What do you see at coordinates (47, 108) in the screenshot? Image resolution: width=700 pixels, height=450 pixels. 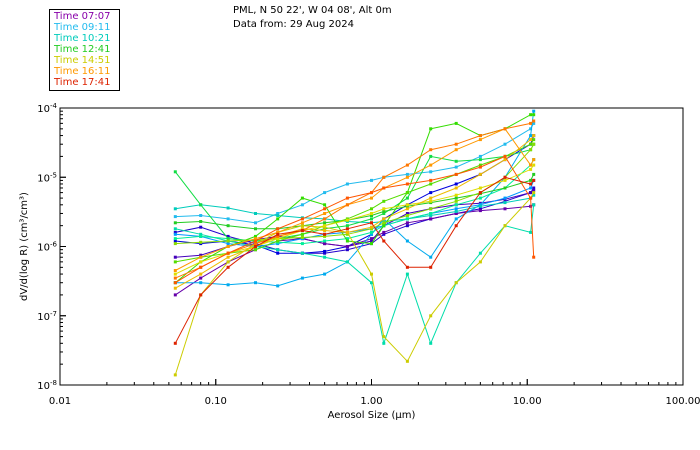 I see `y-tick-label: 10⁻⁴` at bounding box center [47, 108].